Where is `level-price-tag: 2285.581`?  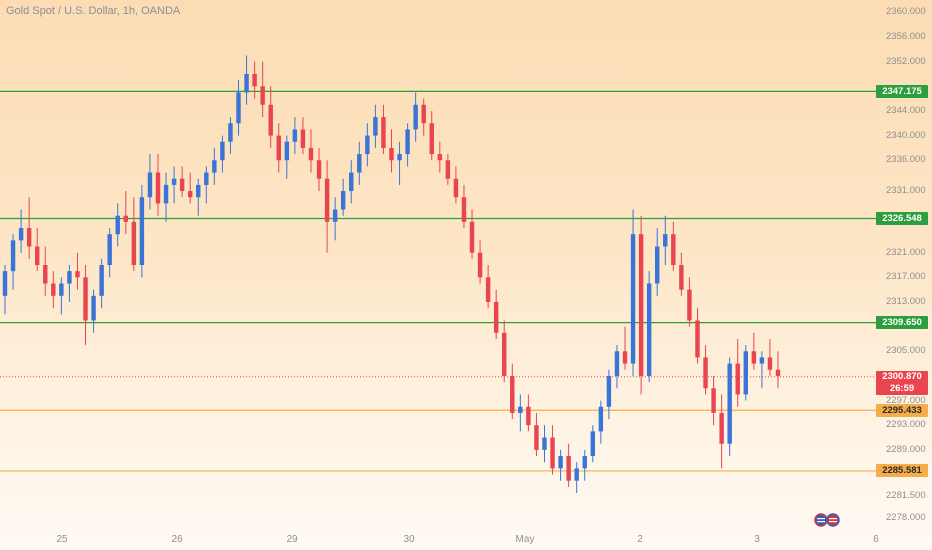
level-price-tag: 2285.581 is located at coordinates (902, 471).